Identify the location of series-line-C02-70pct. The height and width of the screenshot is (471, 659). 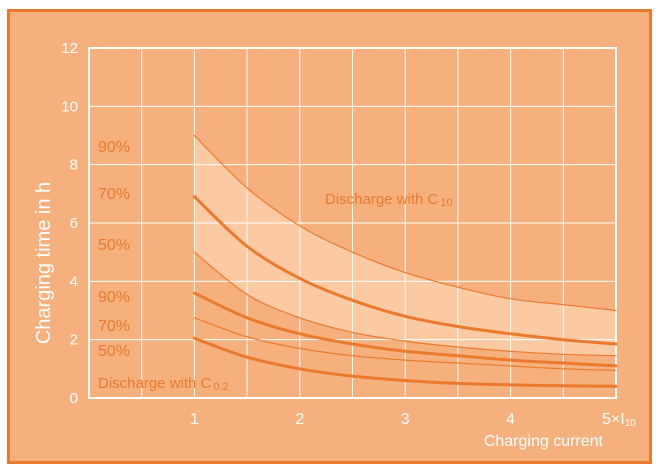
(405, 344).